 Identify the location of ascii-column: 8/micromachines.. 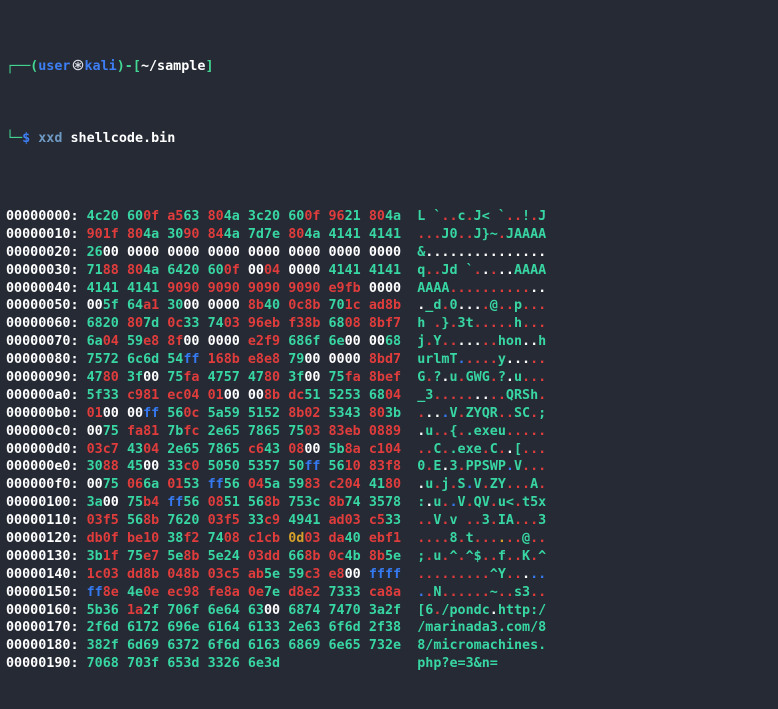
(482, 646).